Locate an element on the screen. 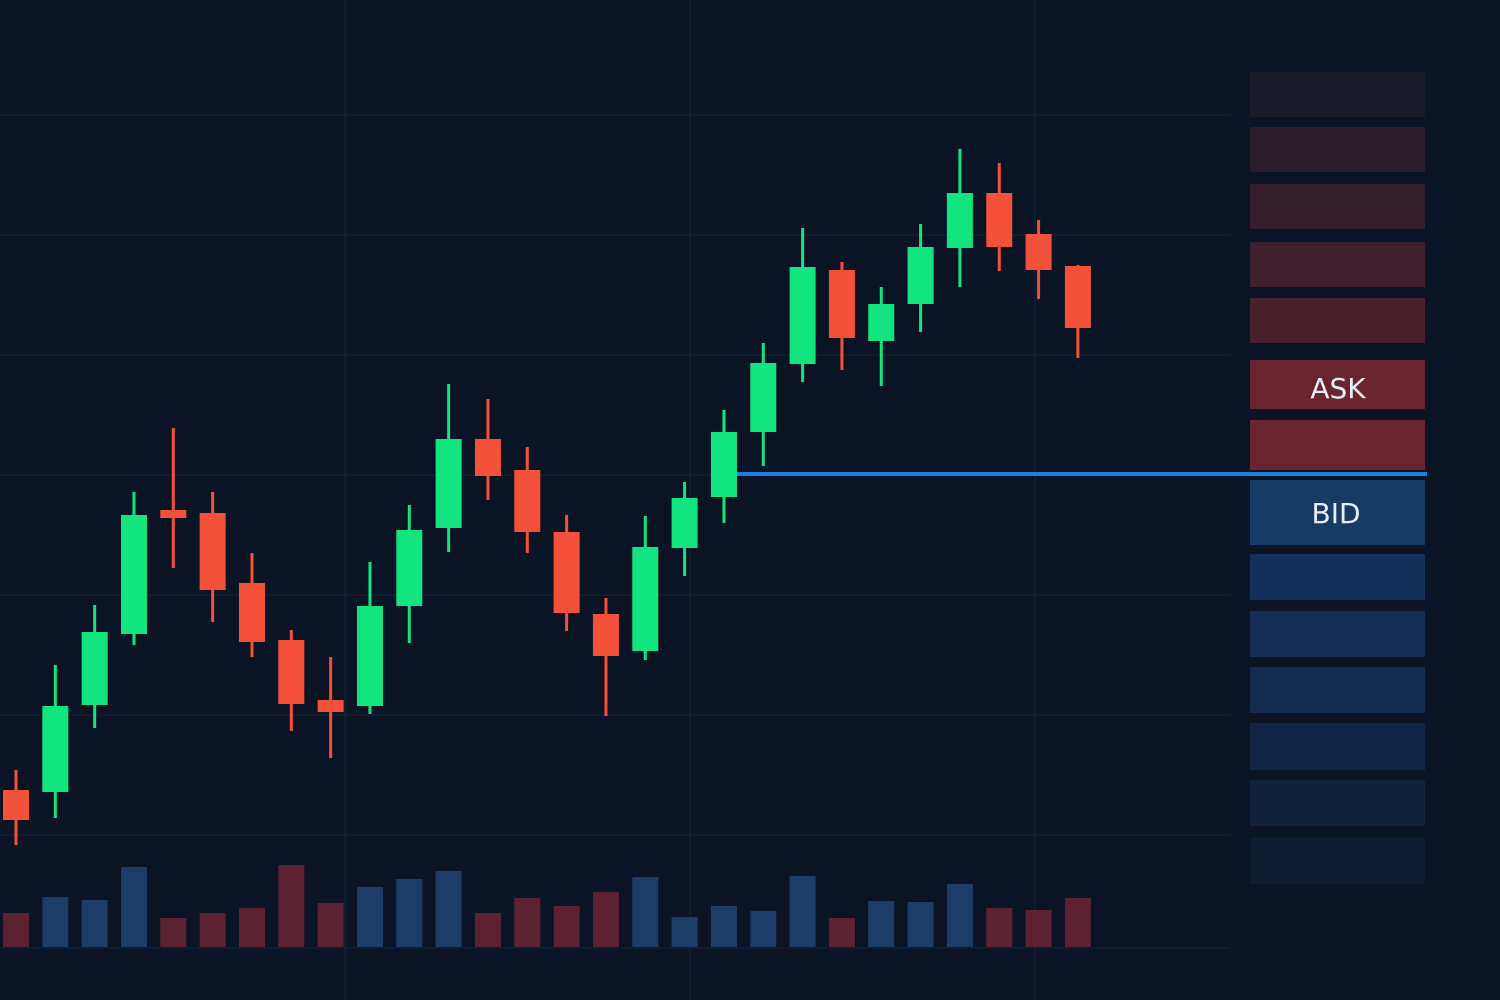  order-book: ASK BID is located at coordinates (1337, 478).